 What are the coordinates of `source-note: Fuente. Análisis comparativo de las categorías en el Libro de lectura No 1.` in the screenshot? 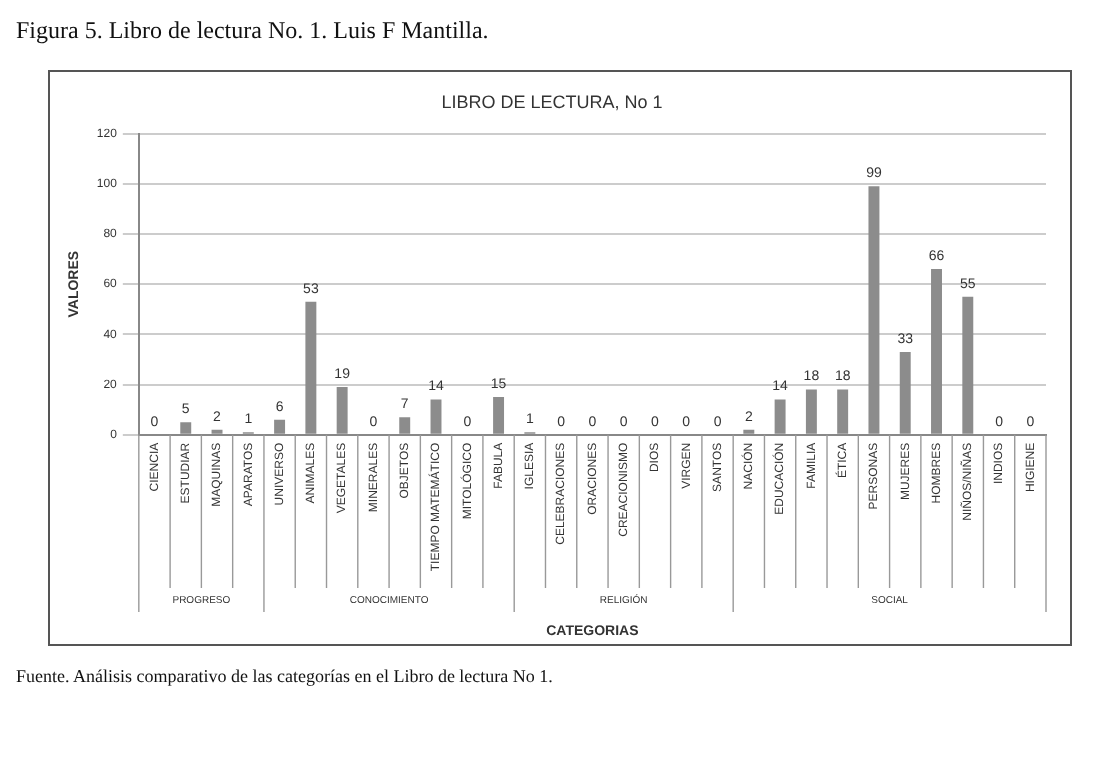 It's located at (285, 676).